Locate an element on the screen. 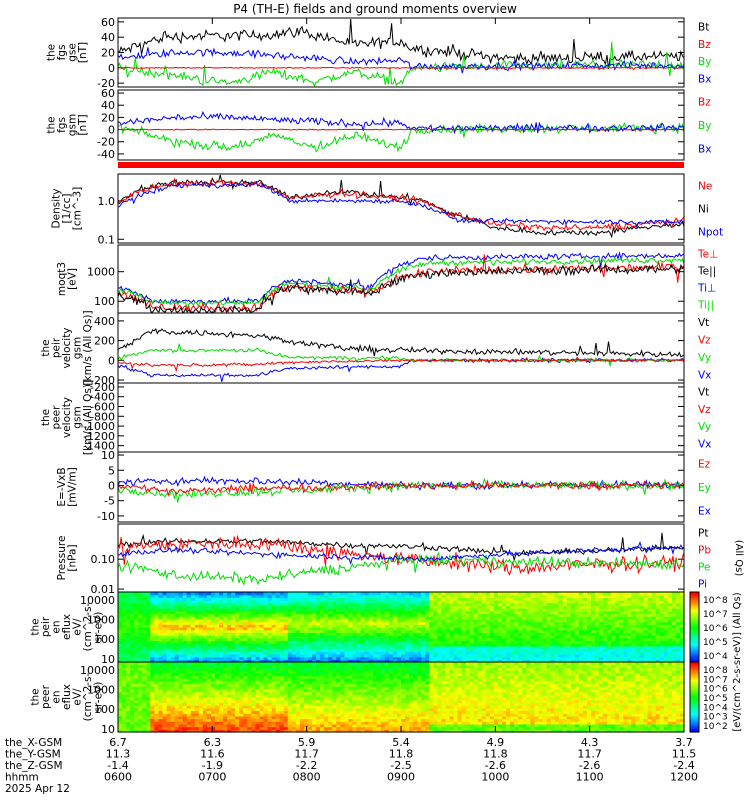  traces-density is located at coordinates (401, 206).